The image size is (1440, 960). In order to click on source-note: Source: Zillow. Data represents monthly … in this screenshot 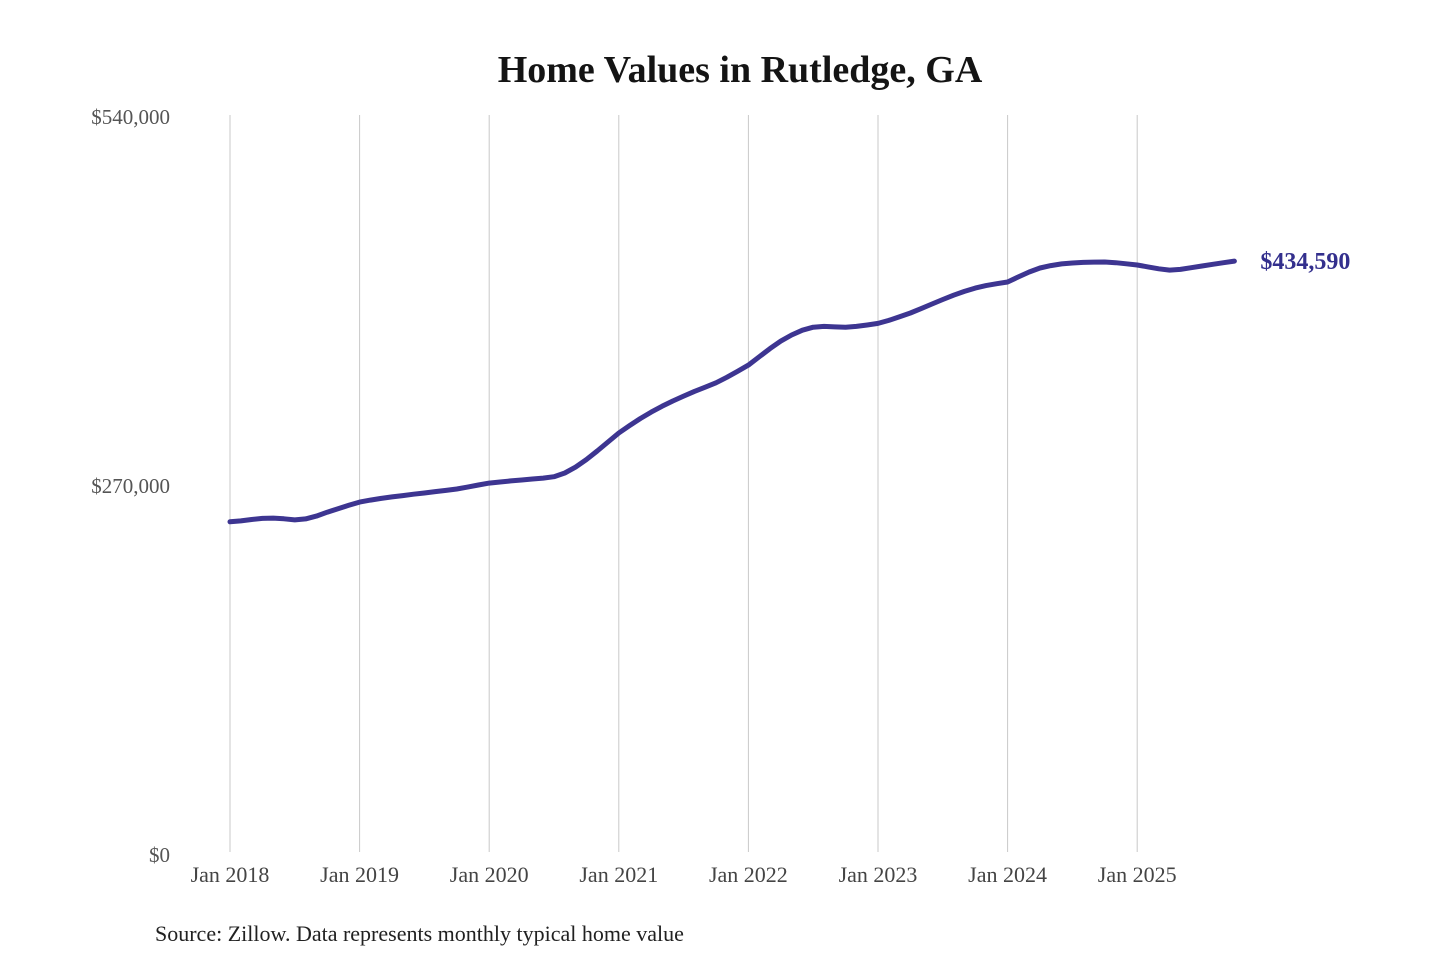, I will do `click(419, 933)`.